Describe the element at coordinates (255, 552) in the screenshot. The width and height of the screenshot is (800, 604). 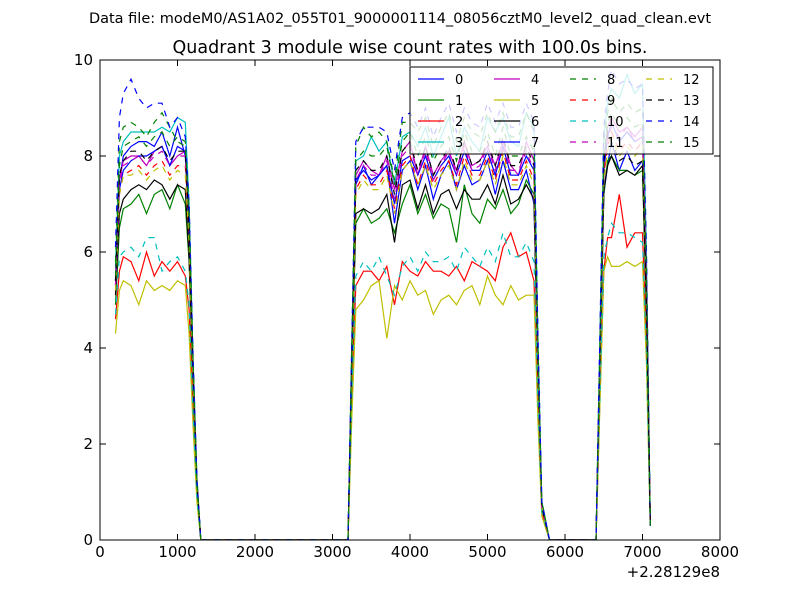
I see `x-tick-label: 2000` at that location.